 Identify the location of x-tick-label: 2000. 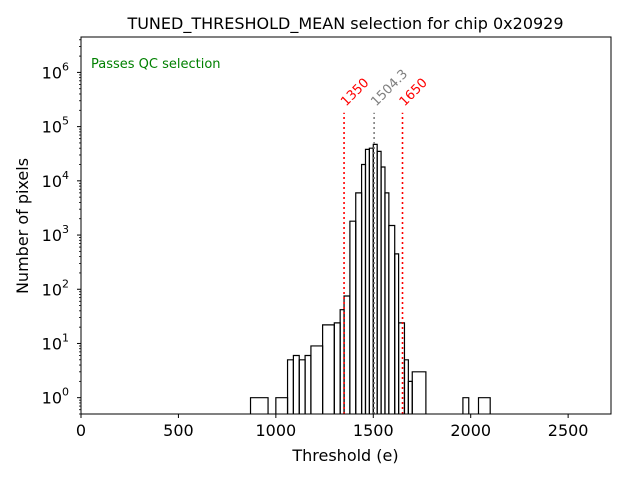
(470, 430).